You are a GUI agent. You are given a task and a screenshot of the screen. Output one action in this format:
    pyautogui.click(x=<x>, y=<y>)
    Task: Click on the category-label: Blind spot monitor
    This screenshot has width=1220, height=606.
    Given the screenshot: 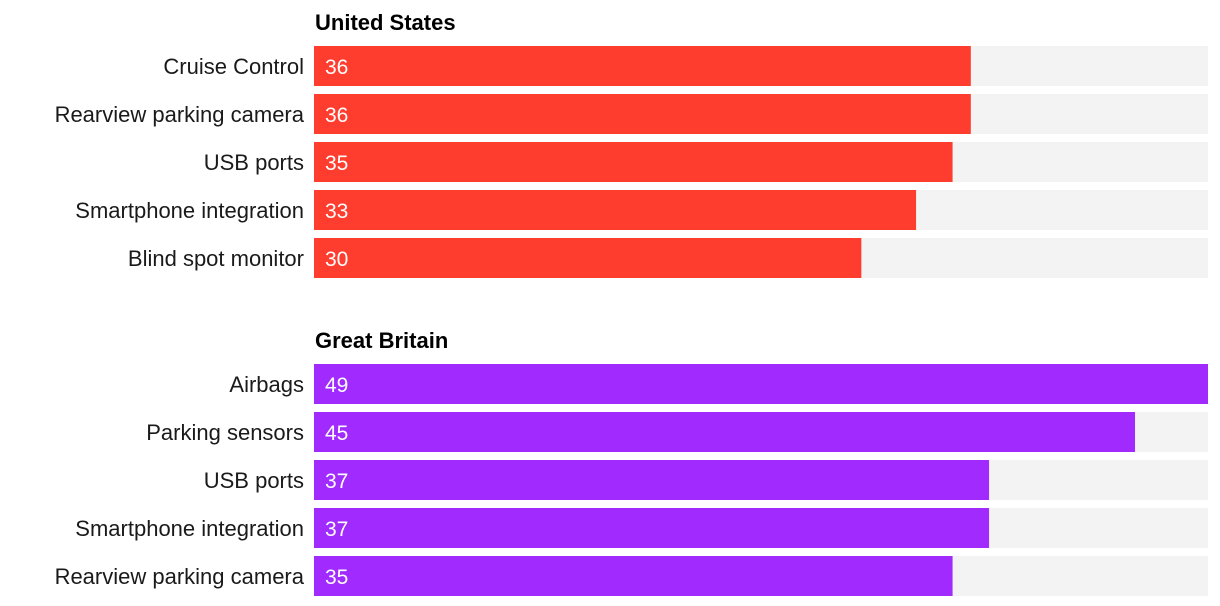 What is the action you would take?
    pyautogui.click(x=216, y=258)
    